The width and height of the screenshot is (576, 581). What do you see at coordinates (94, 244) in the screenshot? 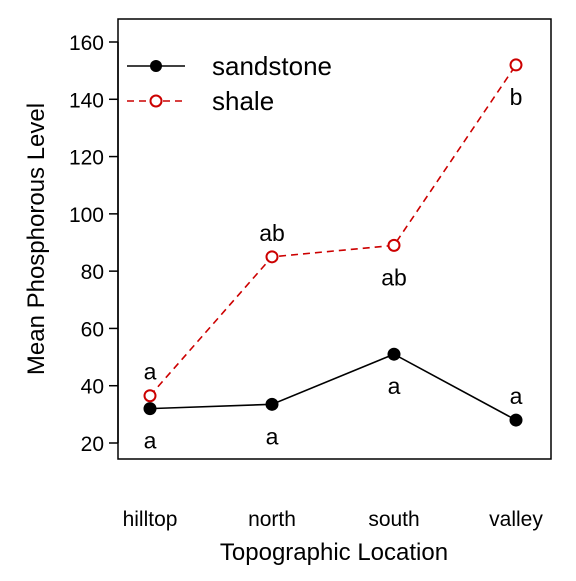
I see `y-axis: 20 40 60 80 100 120 140 160` at bounding box center [94, 244].